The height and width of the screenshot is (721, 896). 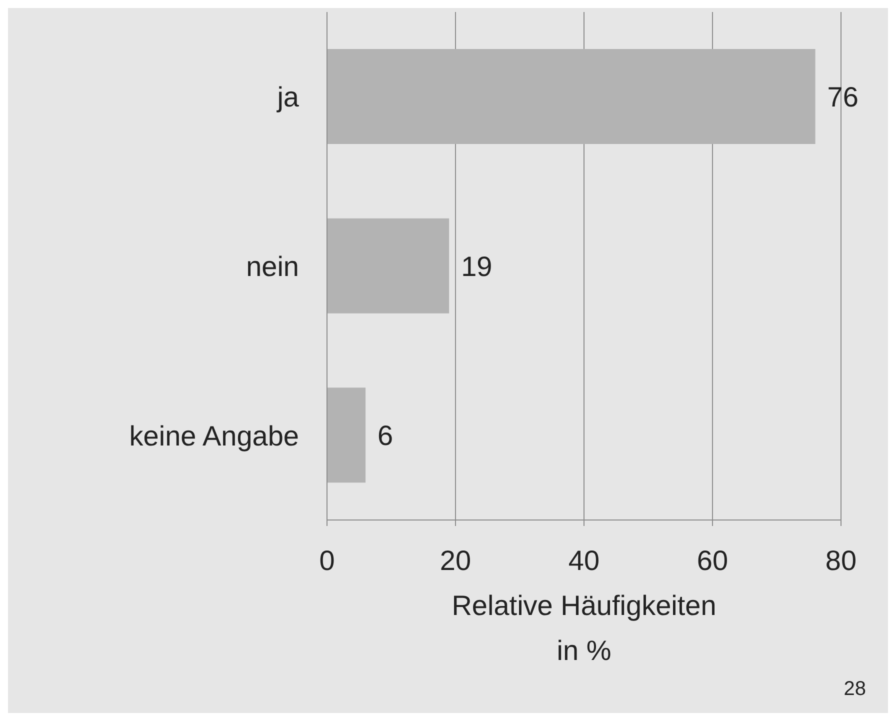 I want to click on text: 28, so click(x=855, y=689).